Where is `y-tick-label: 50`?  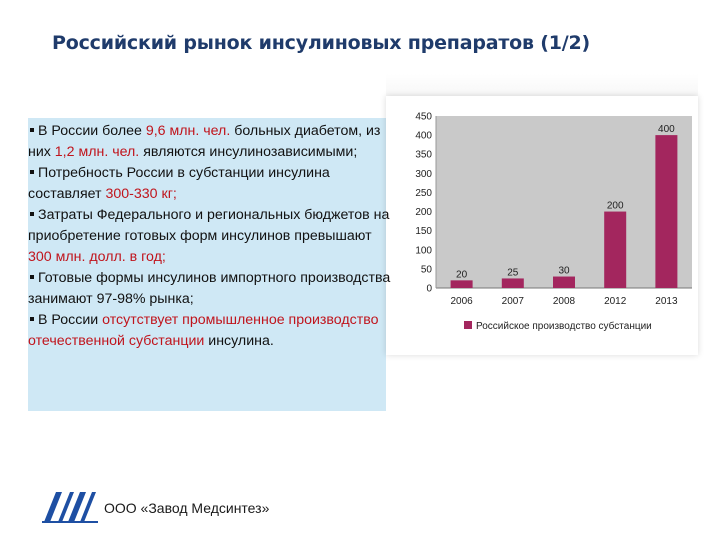
y-tick-label: 50 is located at coordinates (427, 269).